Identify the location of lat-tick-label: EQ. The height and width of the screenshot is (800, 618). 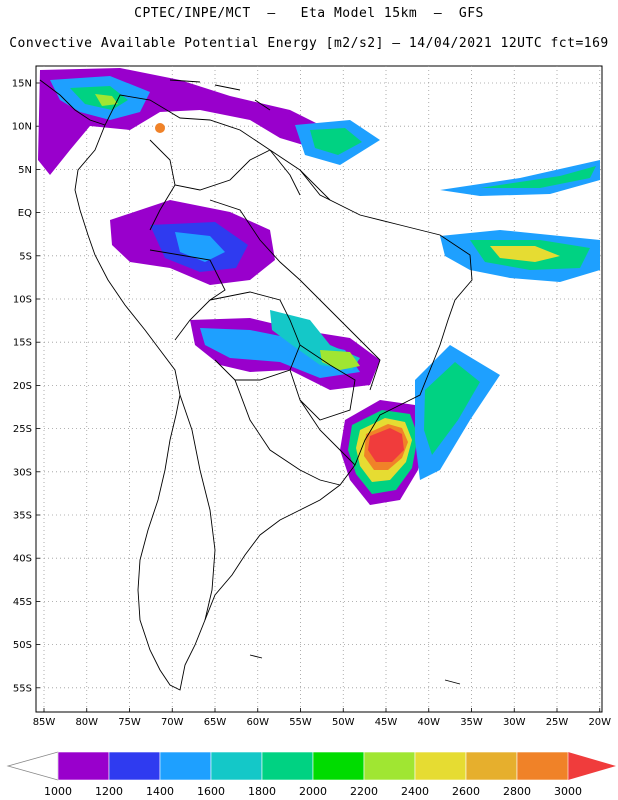
(25, 213).